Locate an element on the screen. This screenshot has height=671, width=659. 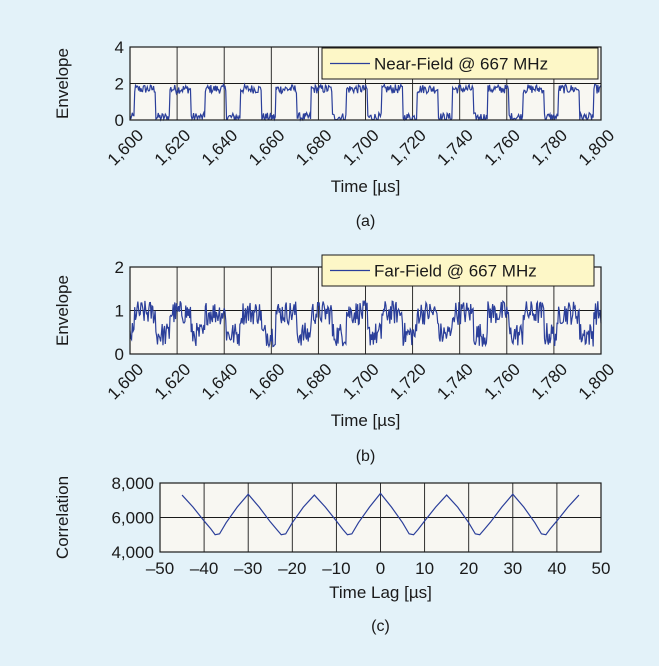
x-tick-label: 0 is located at coordinates (380, 568).